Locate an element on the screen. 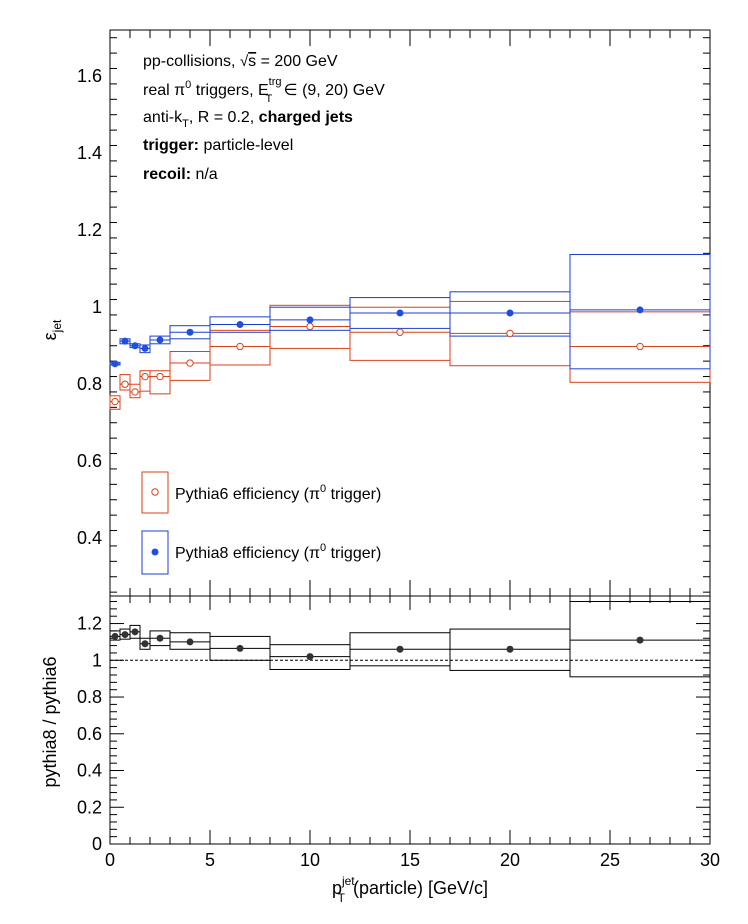  x-tick-label: 15 is located at coordinates (410, 860).